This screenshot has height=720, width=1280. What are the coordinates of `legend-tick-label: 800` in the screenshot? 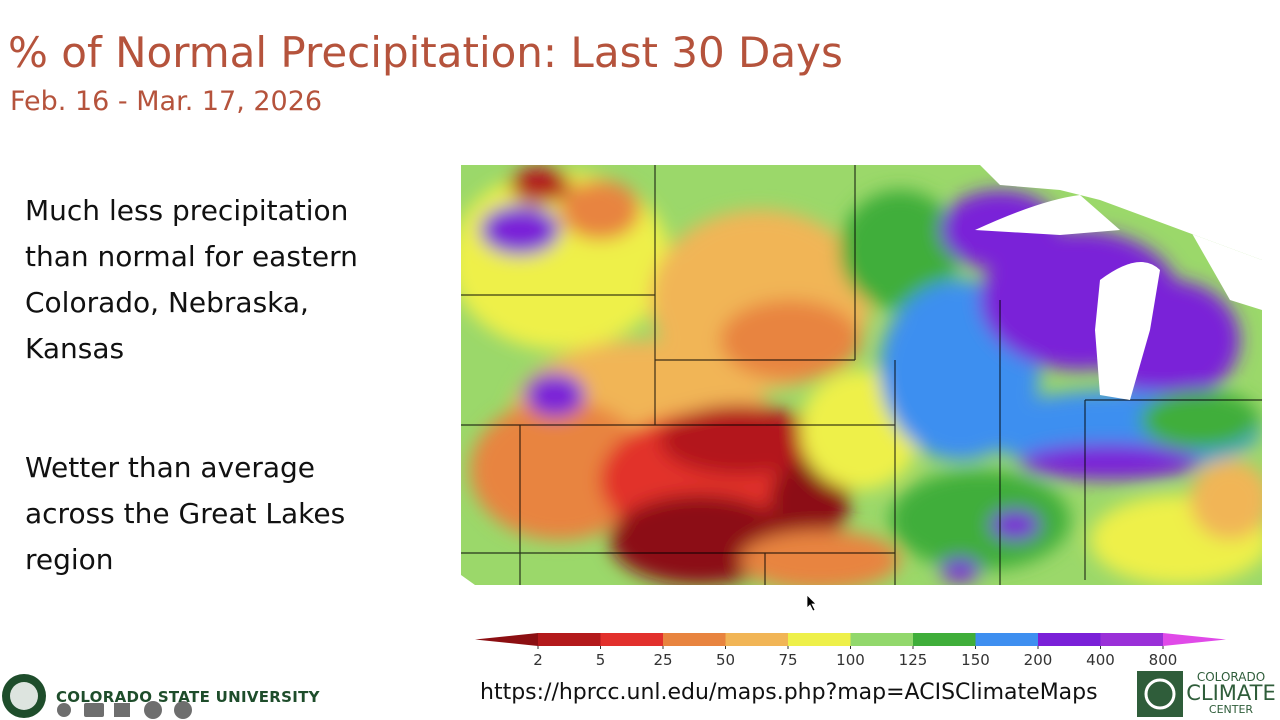 It's located at (1163, 660).